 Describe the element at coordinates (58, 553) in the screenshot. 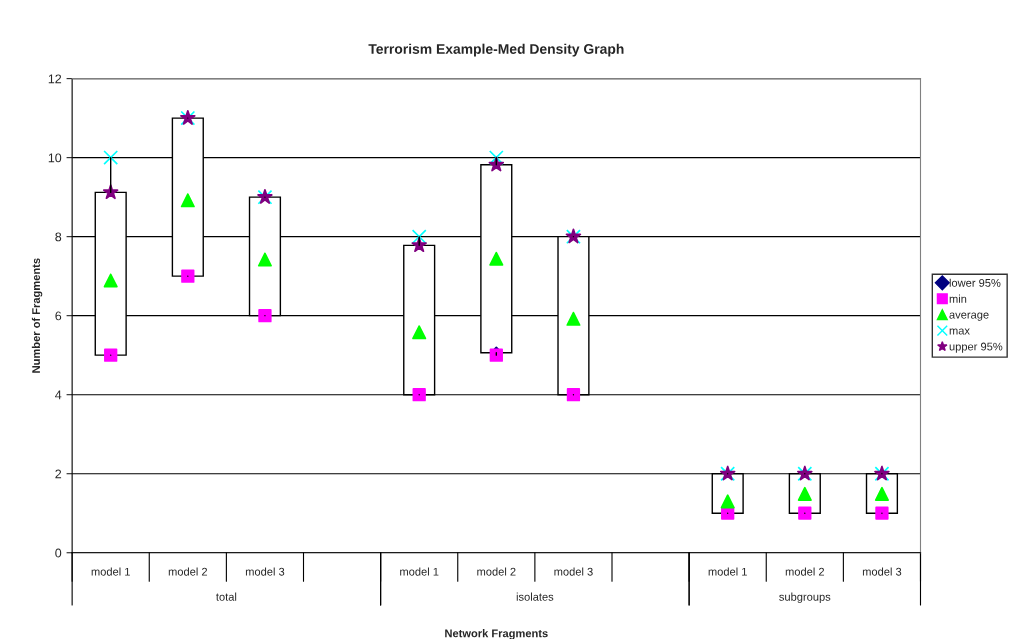

I see `y-tick-label: 0` at that location.